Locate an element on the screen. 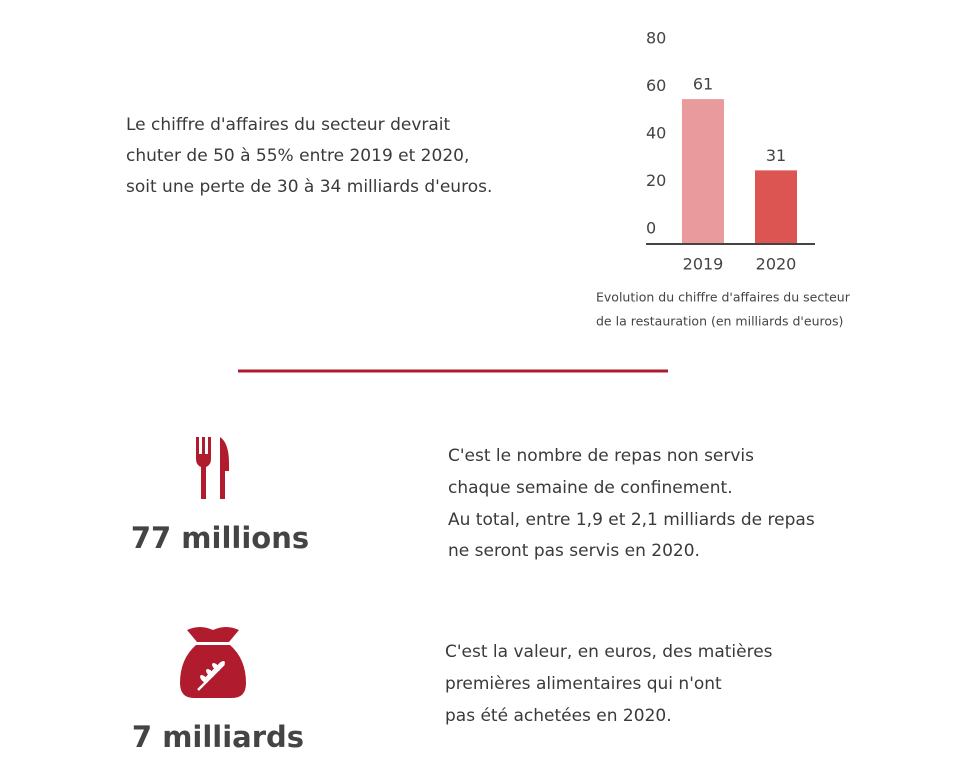 This screenshot has height=778, width=968. x-tick-label: 2020 is located at coordinates (776, 264).